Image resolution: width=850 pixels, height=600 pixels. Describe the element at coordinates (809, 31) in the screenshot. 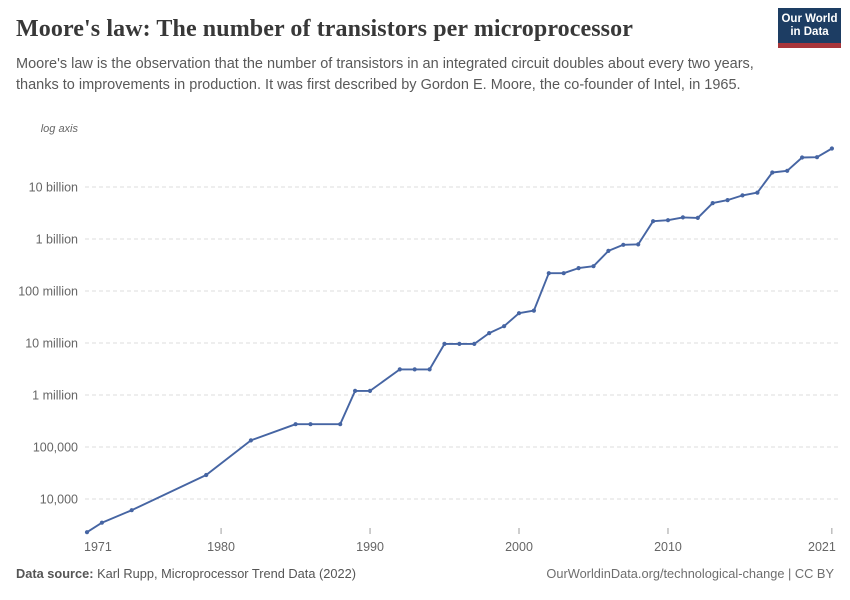

I see `owid-logo-line2: in Data` at that location.